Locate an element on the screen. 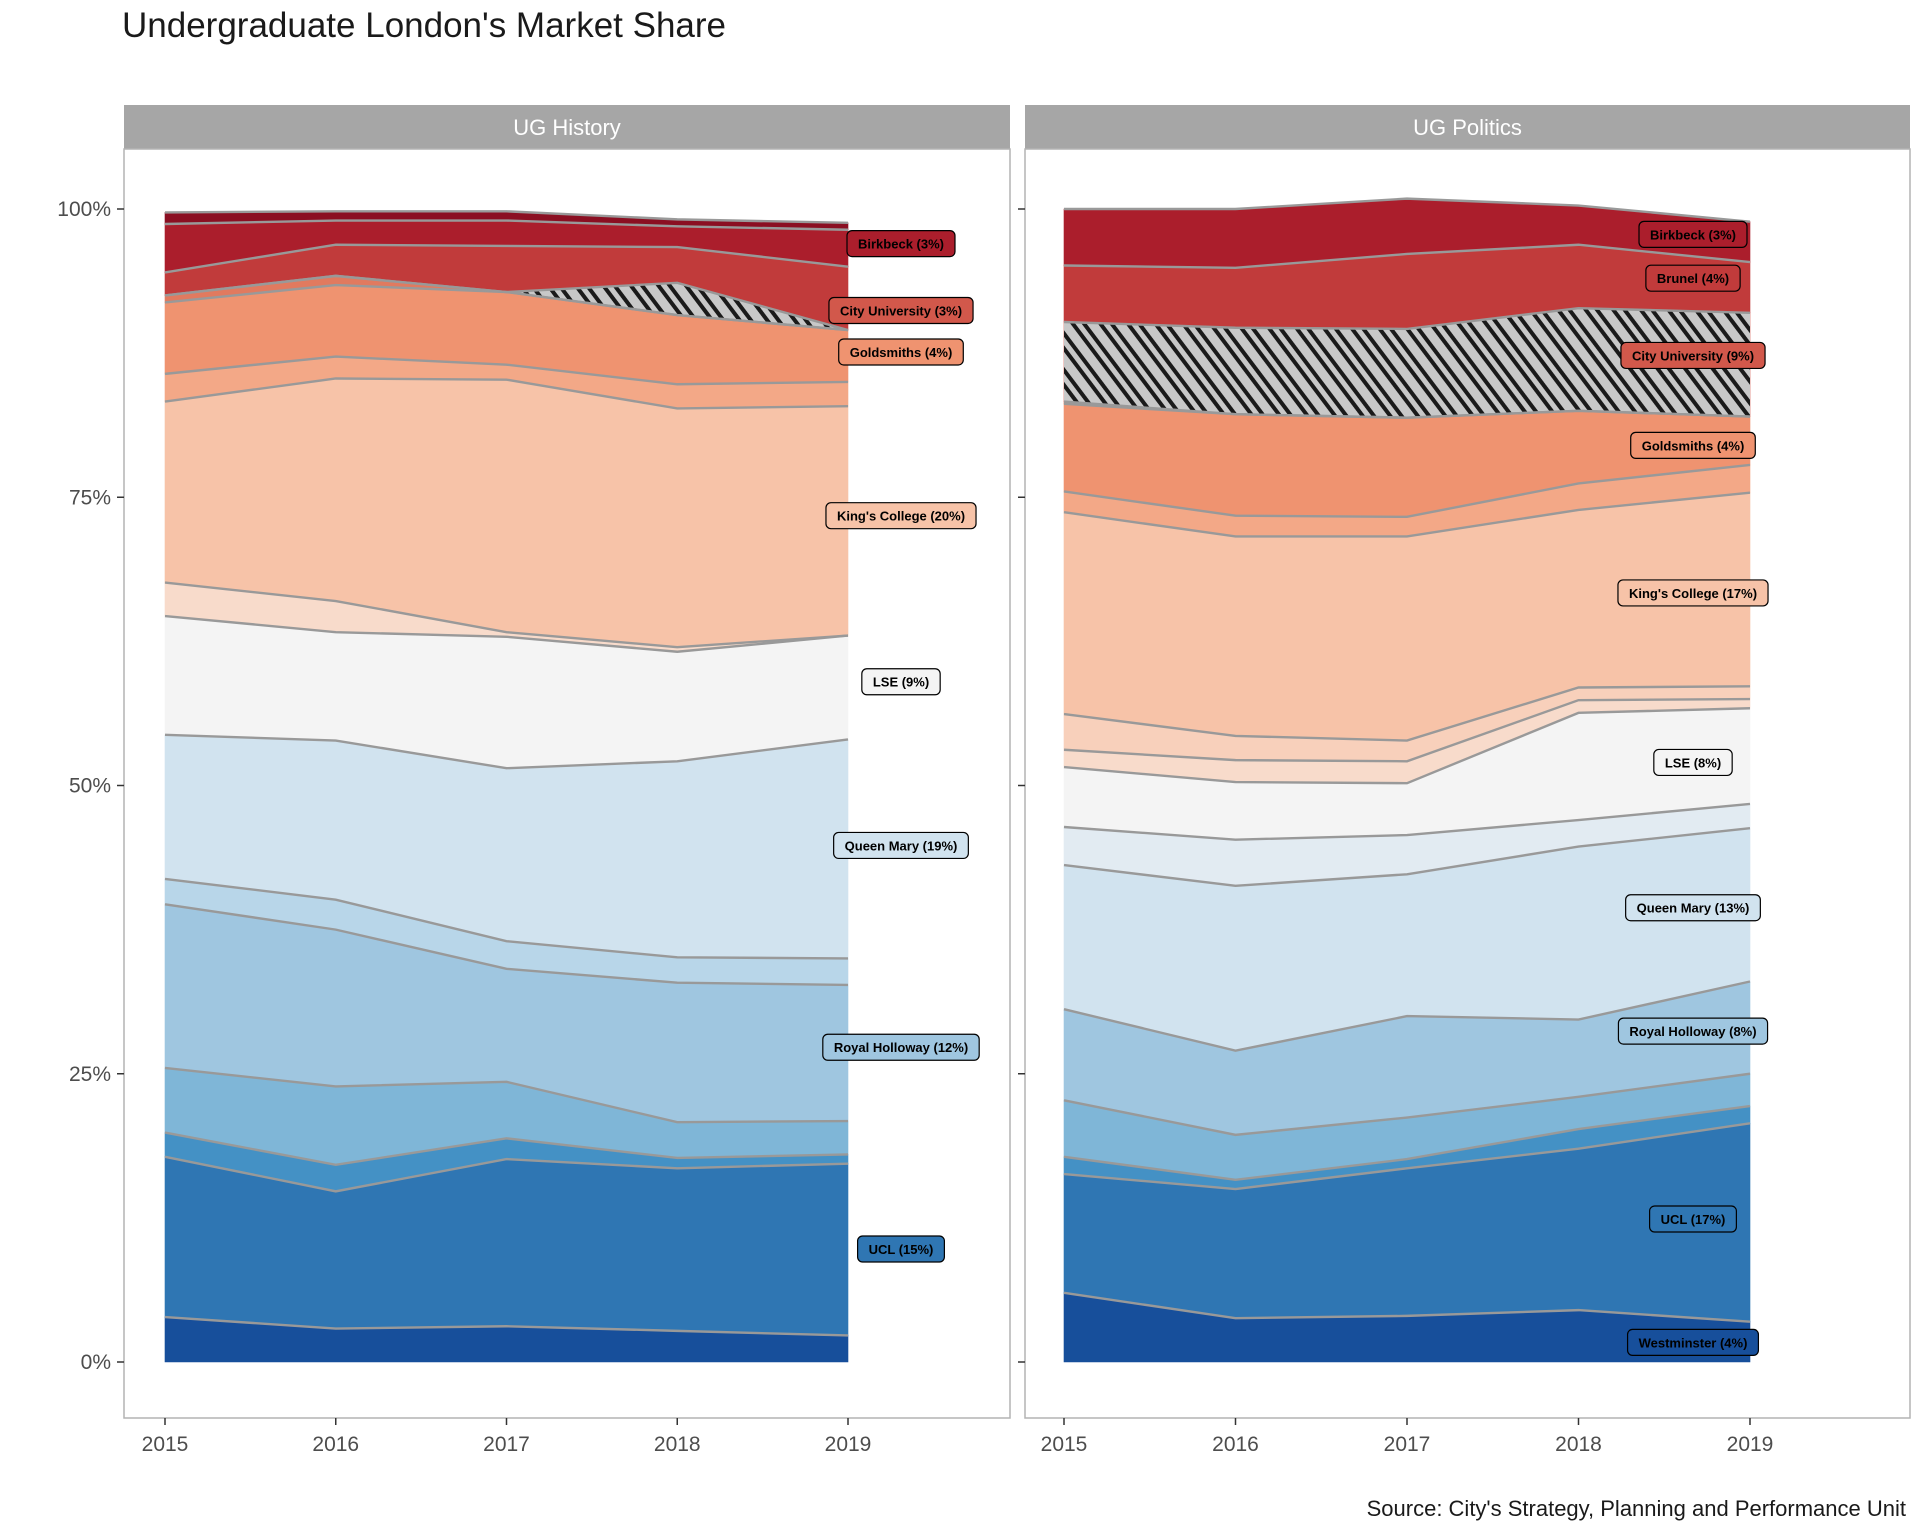  label-lse-8: LSE (8%) is located at coordinates (1693, 762).